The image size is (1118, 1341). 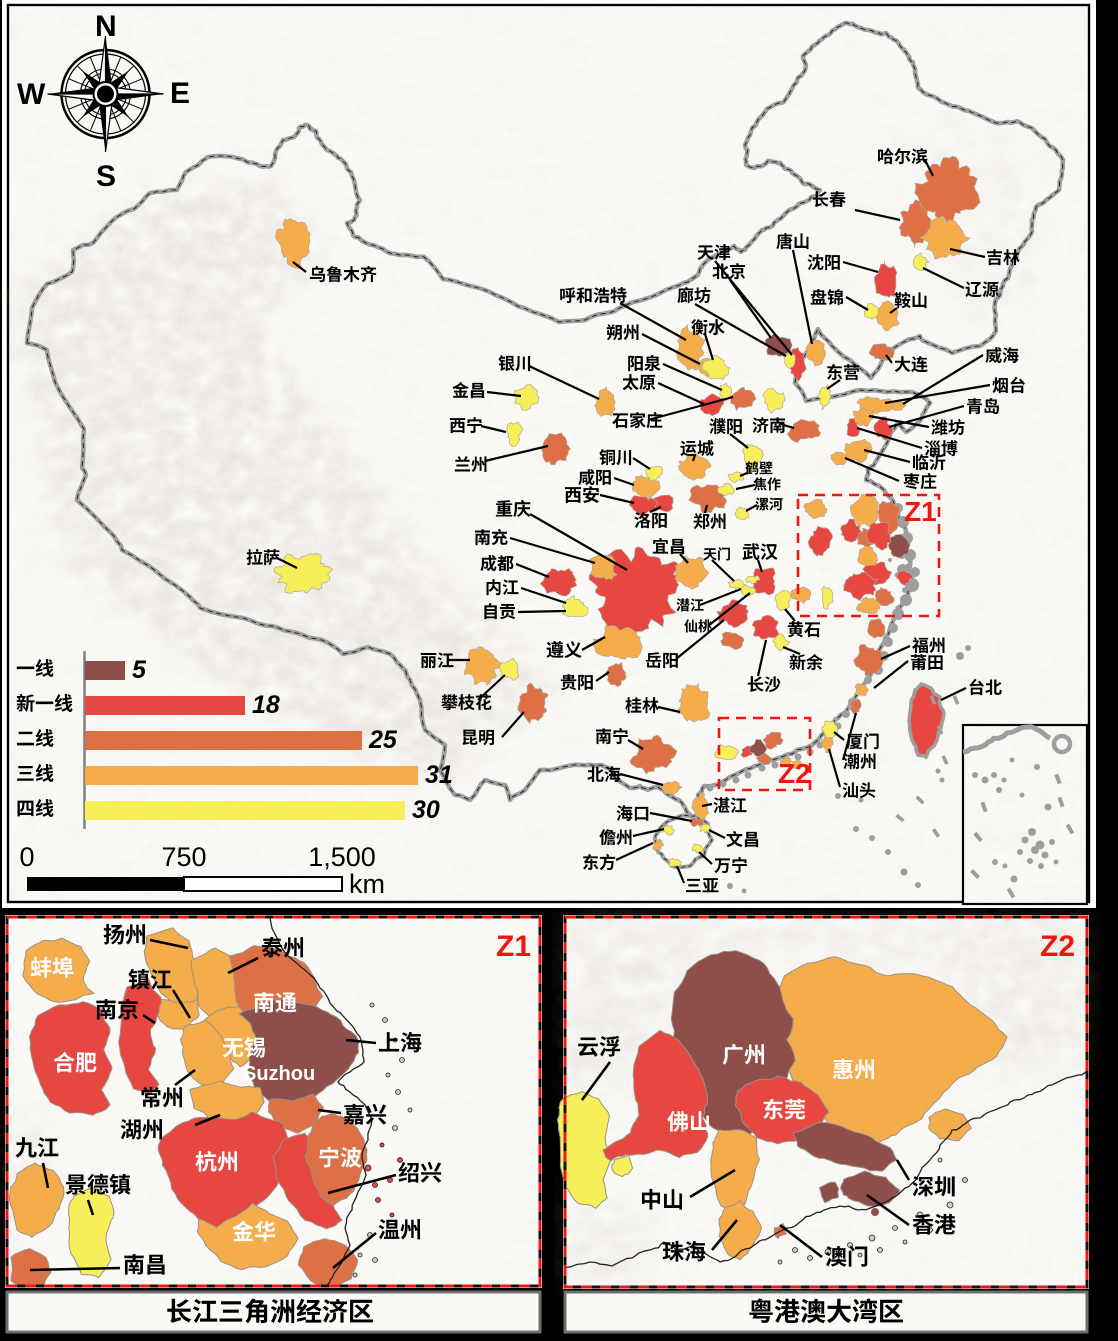 What do you see at coordinates (266, 705) in the screenshot?
I see `svg-text: 18` at bounding box center [266, 705].